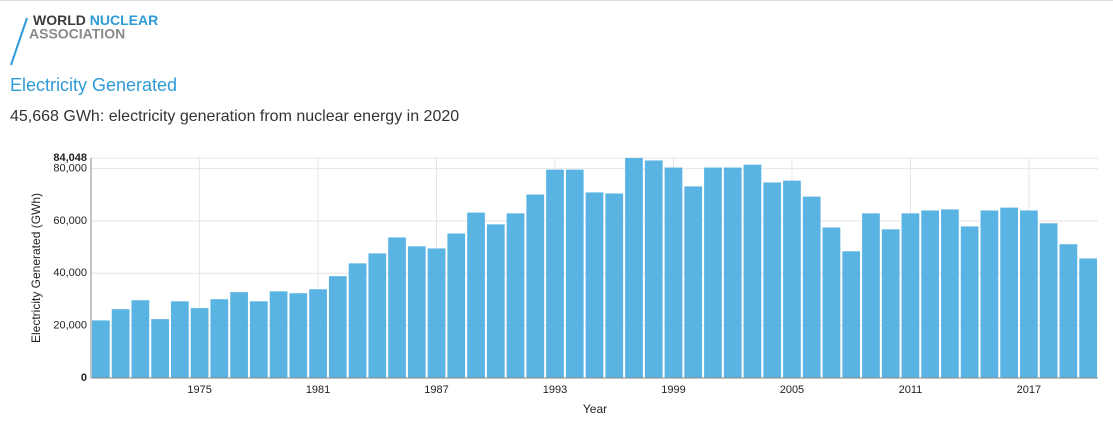 The image size is (1113, 431). I want to click on x-tick-label: 1999, so click(673, 390).